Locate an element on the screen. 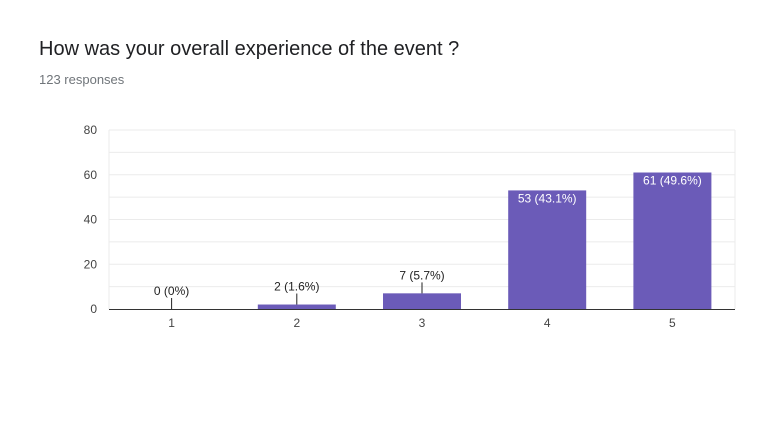 The image size is (767, 429). x-tick-label: 2 is located at coordinates (296, 323).